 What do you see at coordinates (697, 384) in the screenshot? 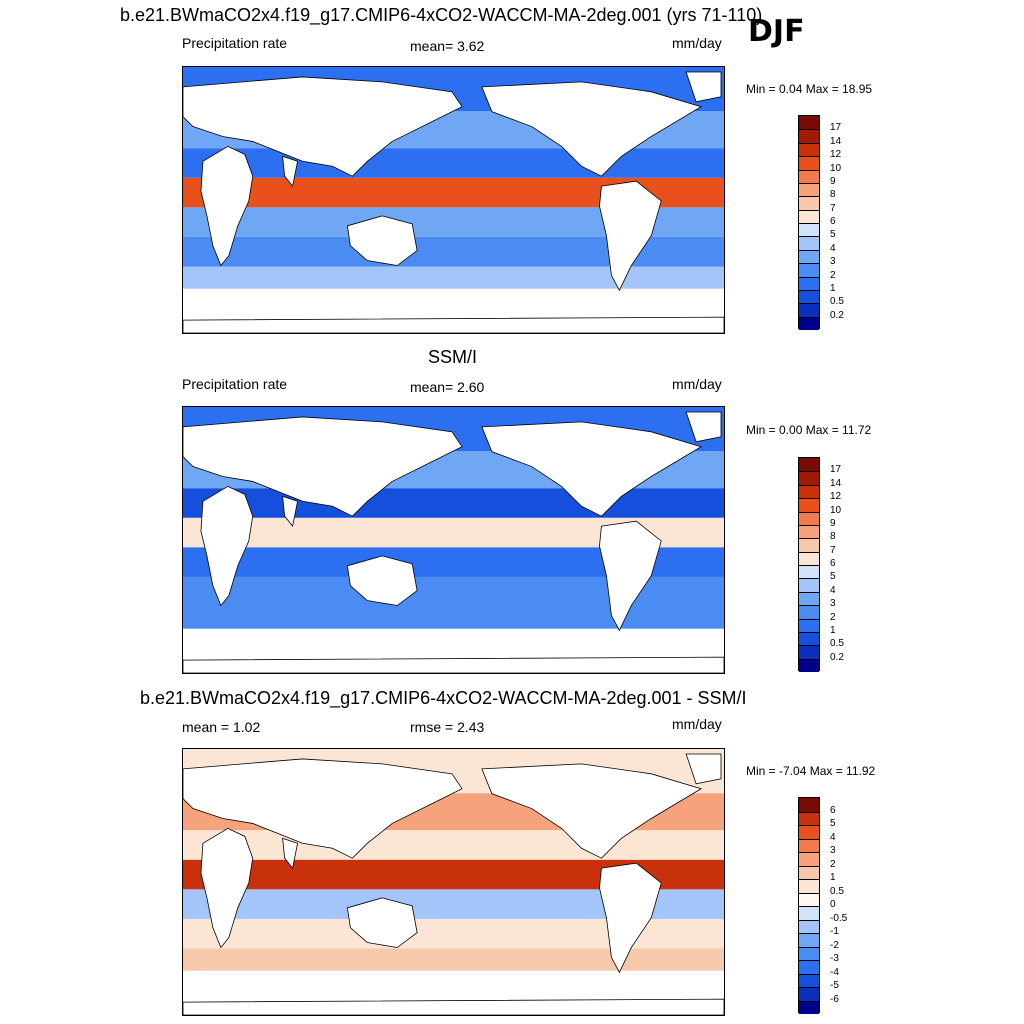
I see `panel2-units: mm/day` at bounding box center [697, 384].